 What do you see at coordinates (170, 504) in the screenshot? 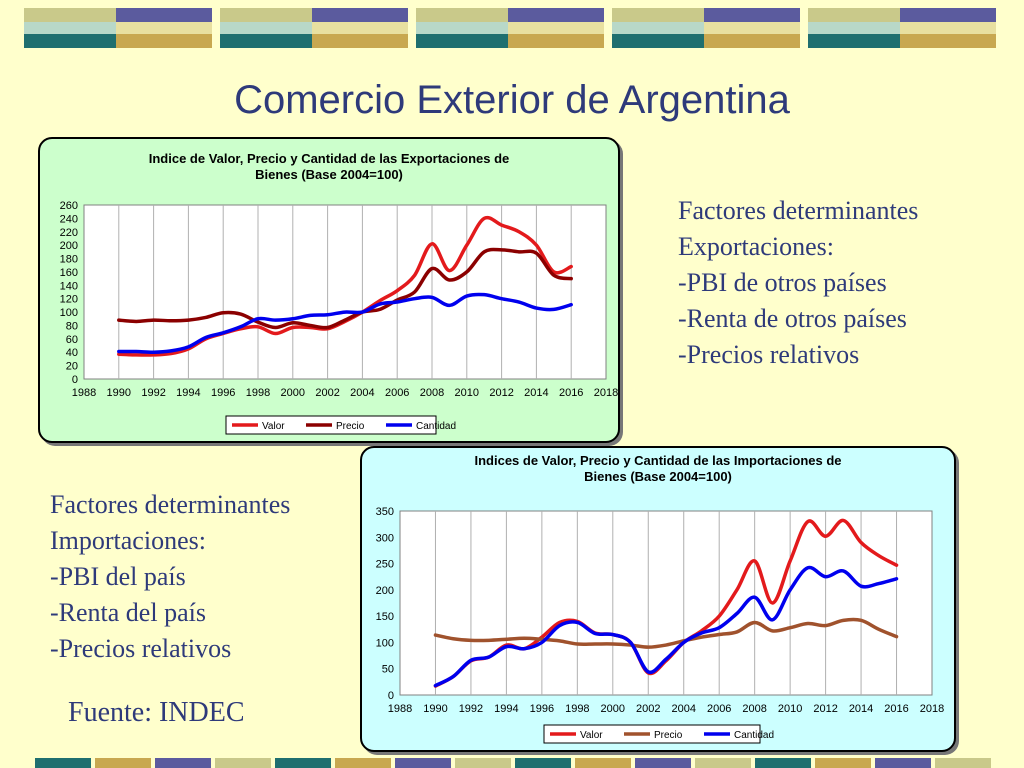
I see `imports-factors-line: Factores determinantes` at bounding box center [170, 504].